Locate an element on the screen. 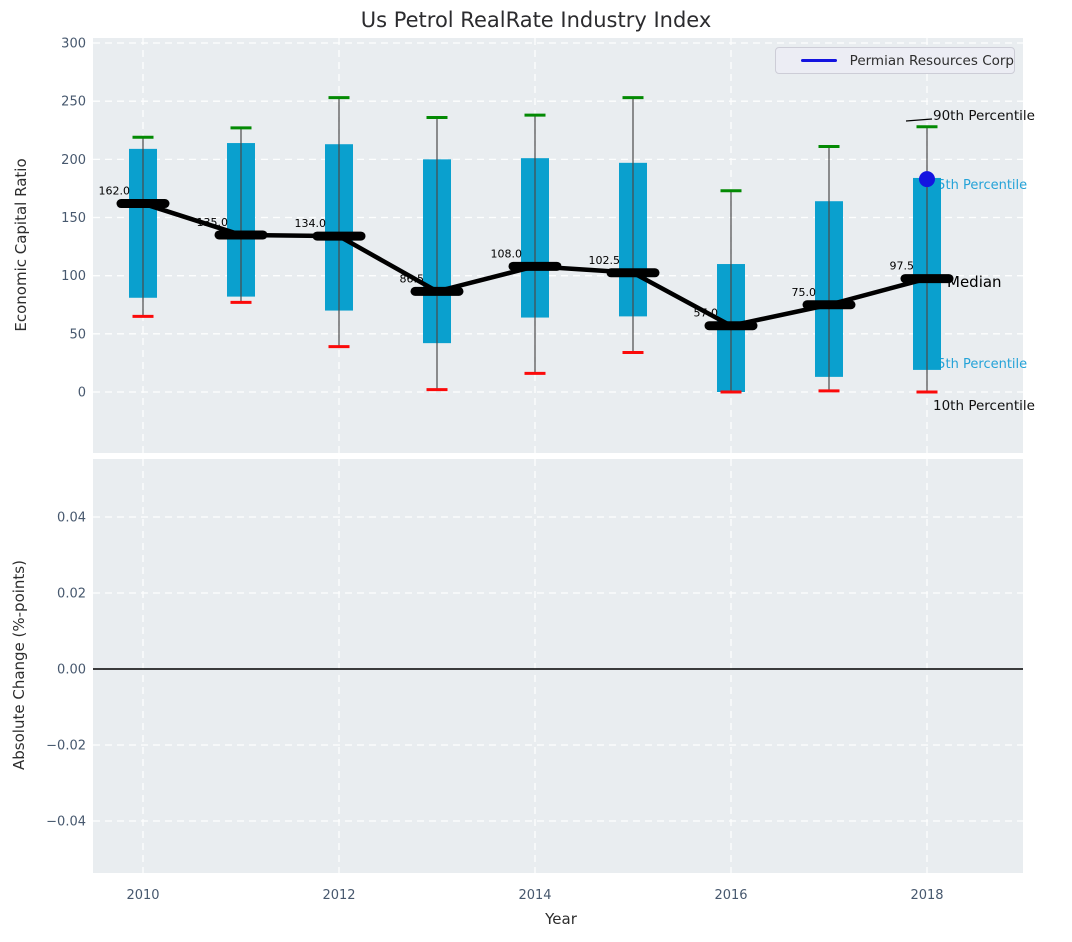  annotation-90th-percentile: 90th Percentile is located at coordinates (984, 116).